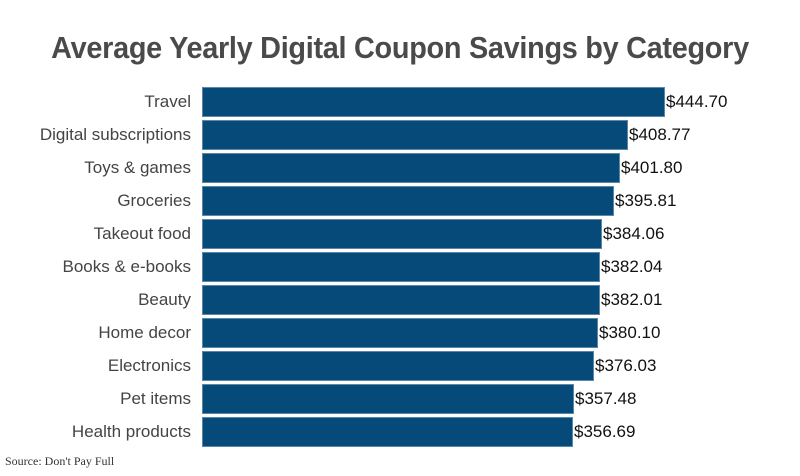  I want to click on category-label: Groceries, so click(154, 200).